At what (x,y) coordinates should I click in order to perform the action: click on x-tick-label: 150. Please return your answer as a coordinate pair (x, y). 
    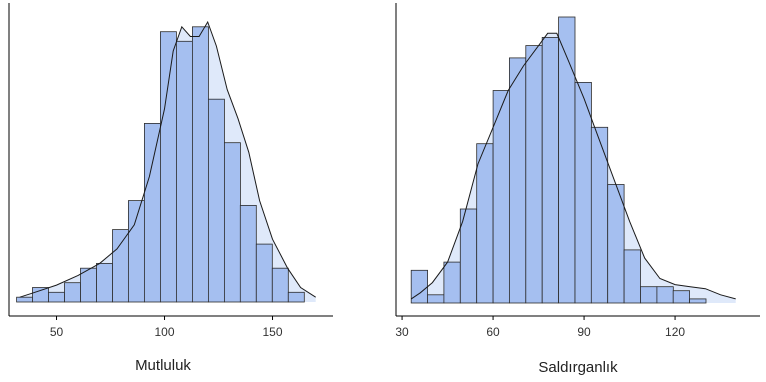
    Looking at the image, I should click on (273, 332).